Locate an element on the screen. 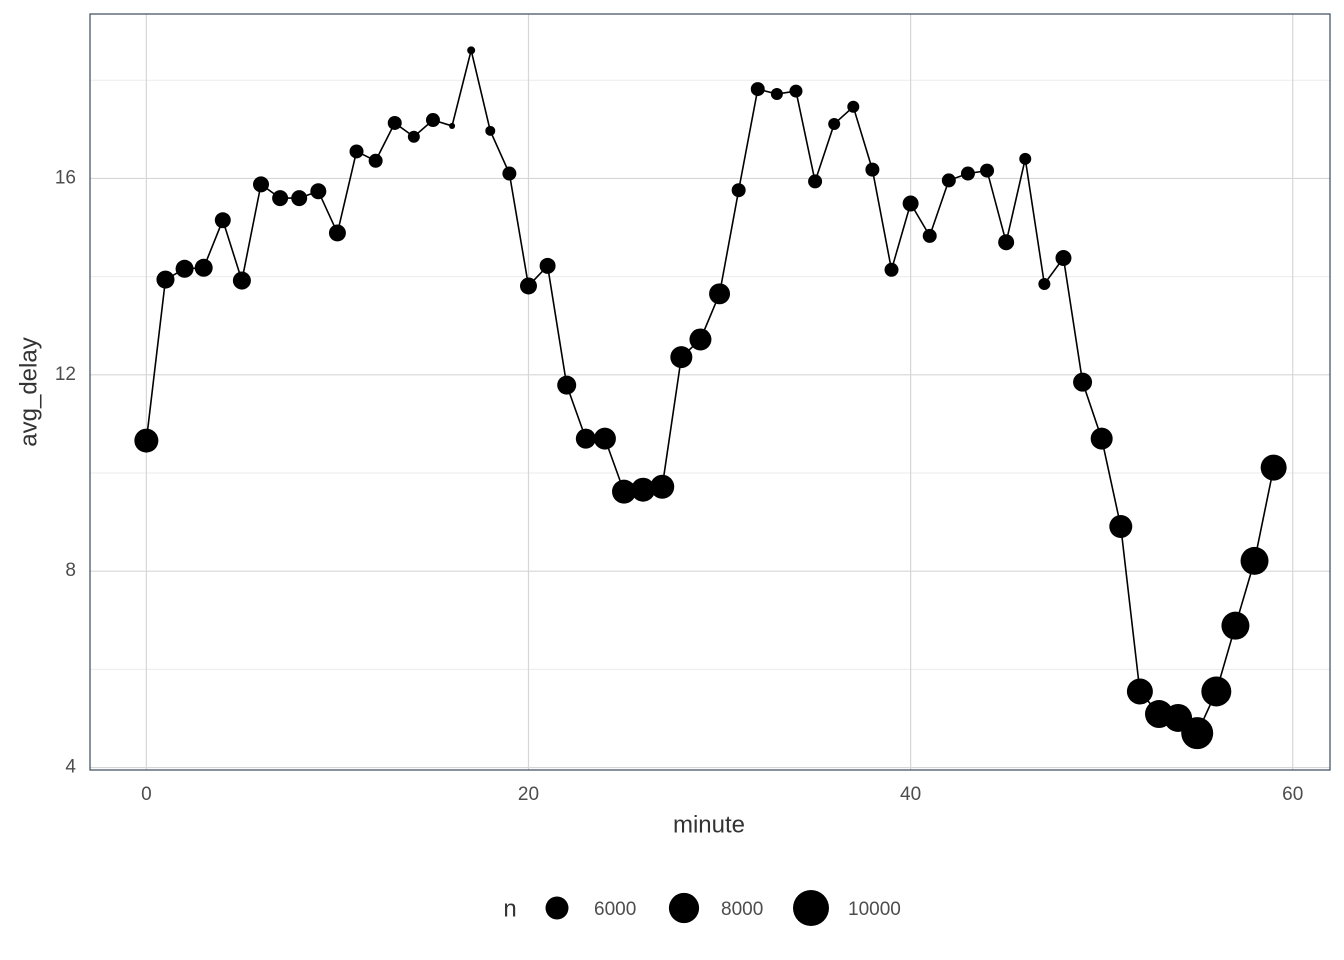  y-tick-label: 8 is located at coordinates (70, 570).